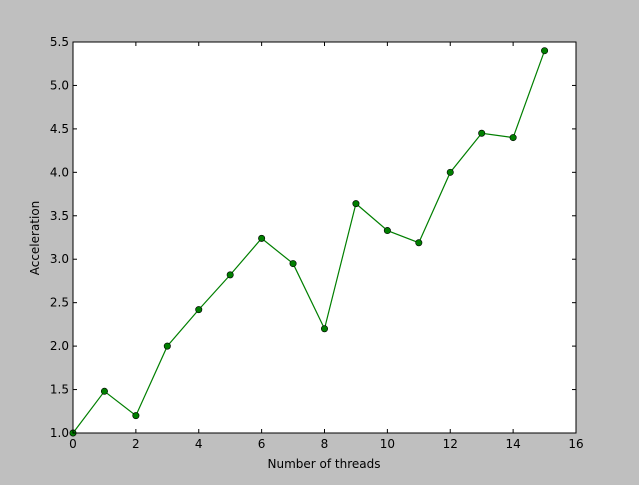  Describe the element at coordinates (199, 444) in the screenshot. I see `x-tick-label: 4` at that location.